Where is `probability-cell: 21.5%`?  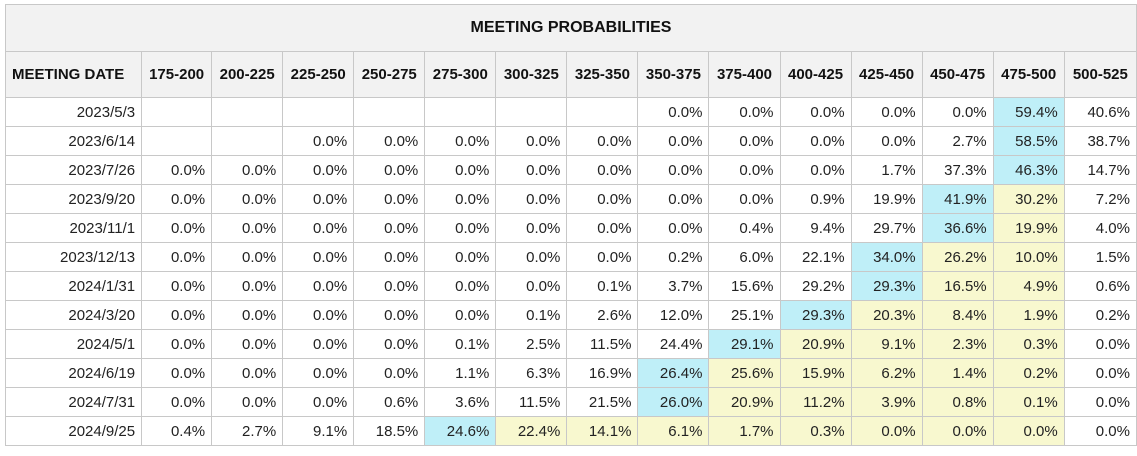
probability-cell: 21.5% is located at coordinates (602, 402).